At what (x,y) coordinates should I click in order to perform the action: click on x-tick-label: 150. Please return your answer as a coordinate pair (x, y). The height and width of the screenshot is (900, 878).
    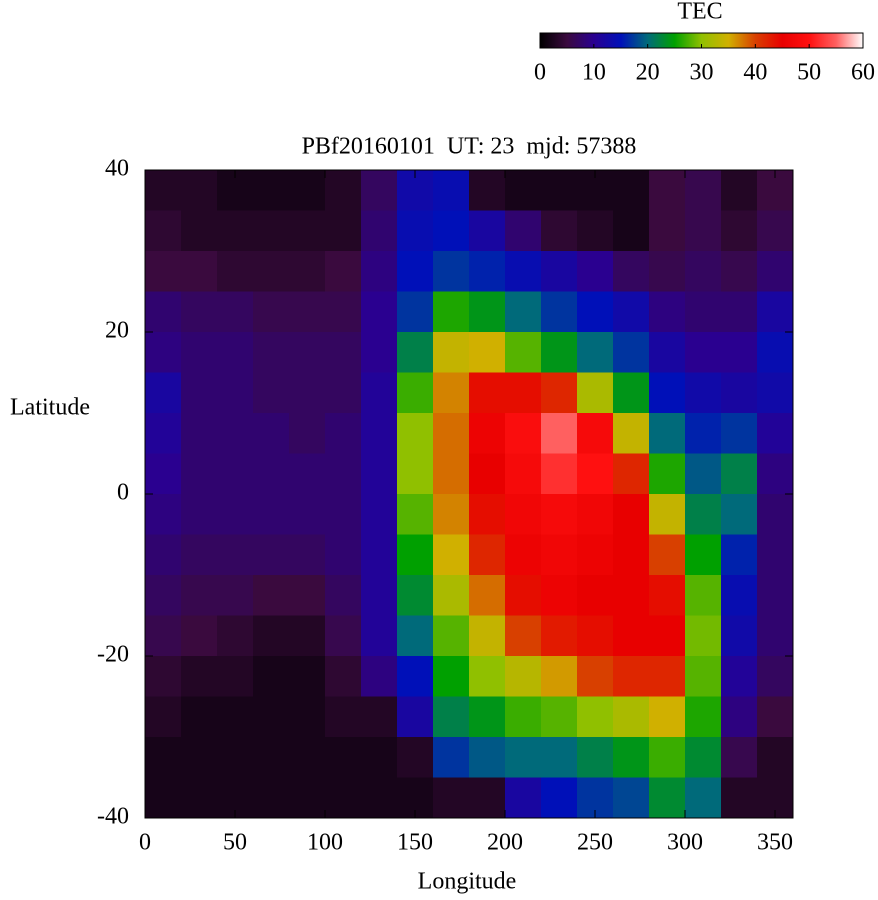
    Looking at the image, I should click on (415, 843).